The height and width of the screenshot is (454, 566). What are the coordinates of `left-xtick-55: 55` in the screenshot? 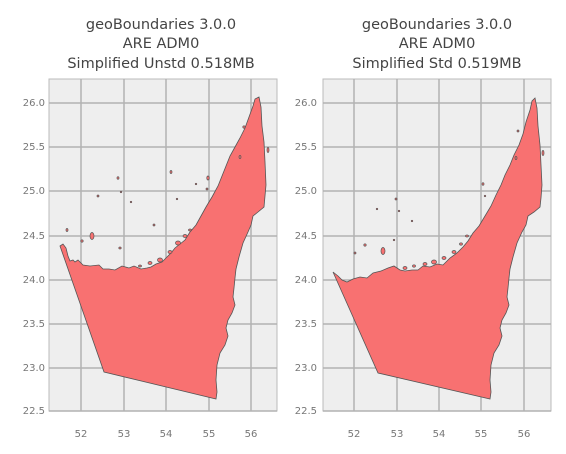 It's located at (209, 434).